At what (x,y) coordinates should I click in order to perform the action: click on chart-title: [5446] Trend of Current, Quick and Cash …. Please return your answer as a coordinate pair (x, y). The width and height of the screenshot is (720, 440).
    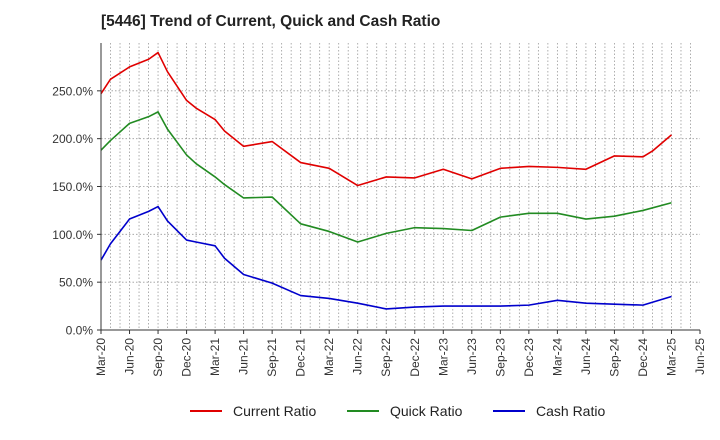
    Looking at the image, I should click on (271, 21).